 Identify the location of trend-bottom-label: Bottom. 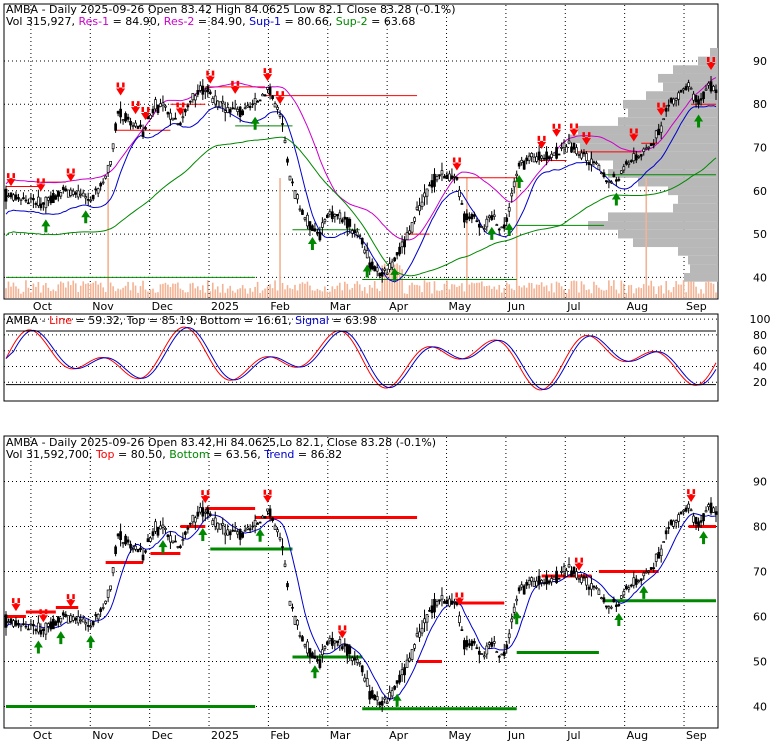
(189, 454).